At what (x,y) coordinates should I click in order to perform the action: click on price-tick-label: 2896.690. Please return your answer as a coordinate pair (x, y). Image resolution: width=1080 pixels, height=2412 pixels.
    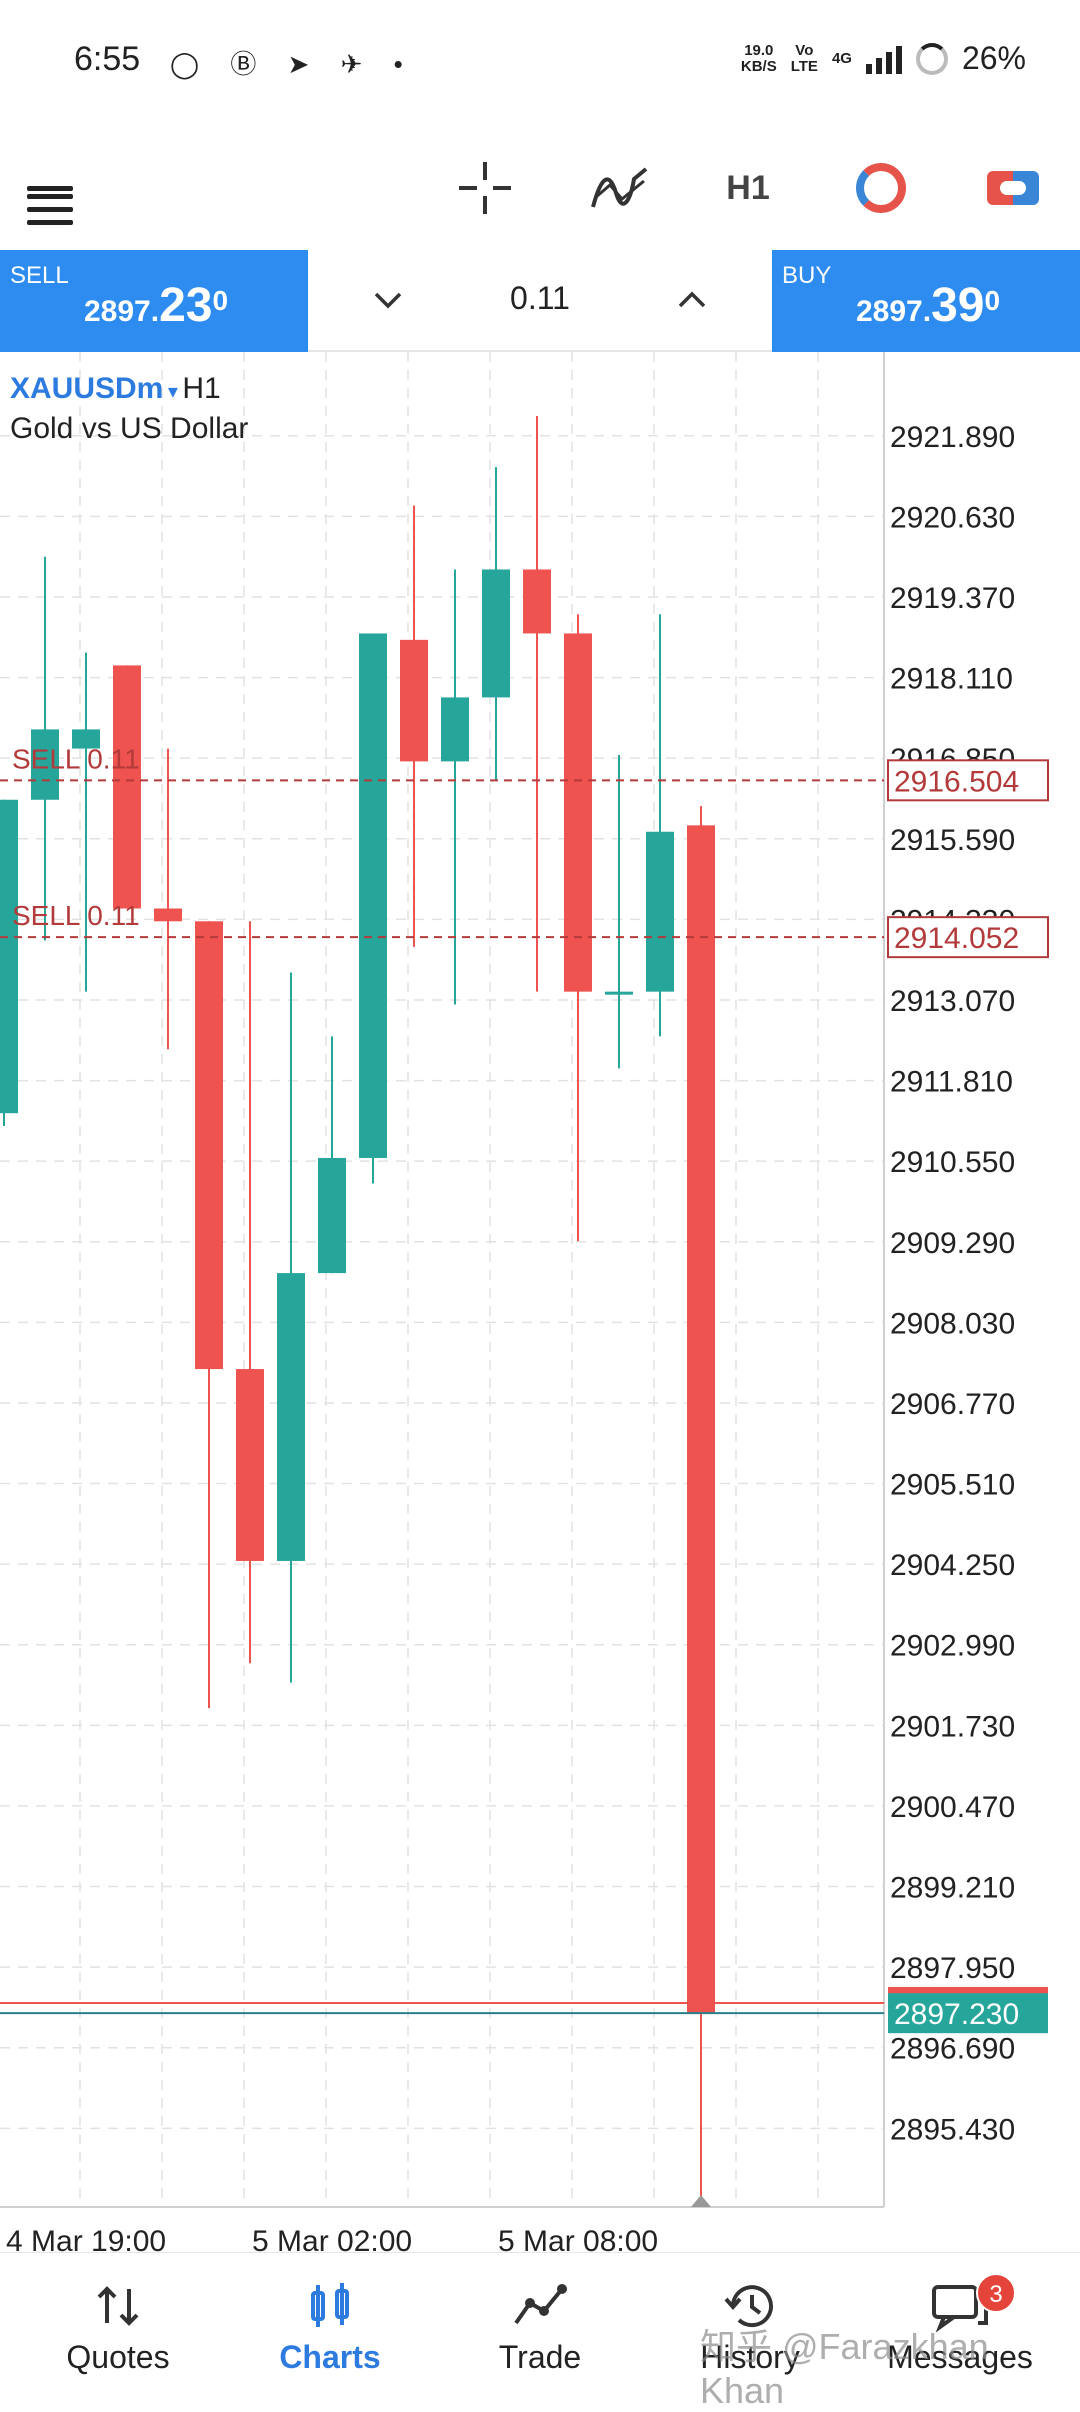
    Looking at the image, I should click on (952, 2049).